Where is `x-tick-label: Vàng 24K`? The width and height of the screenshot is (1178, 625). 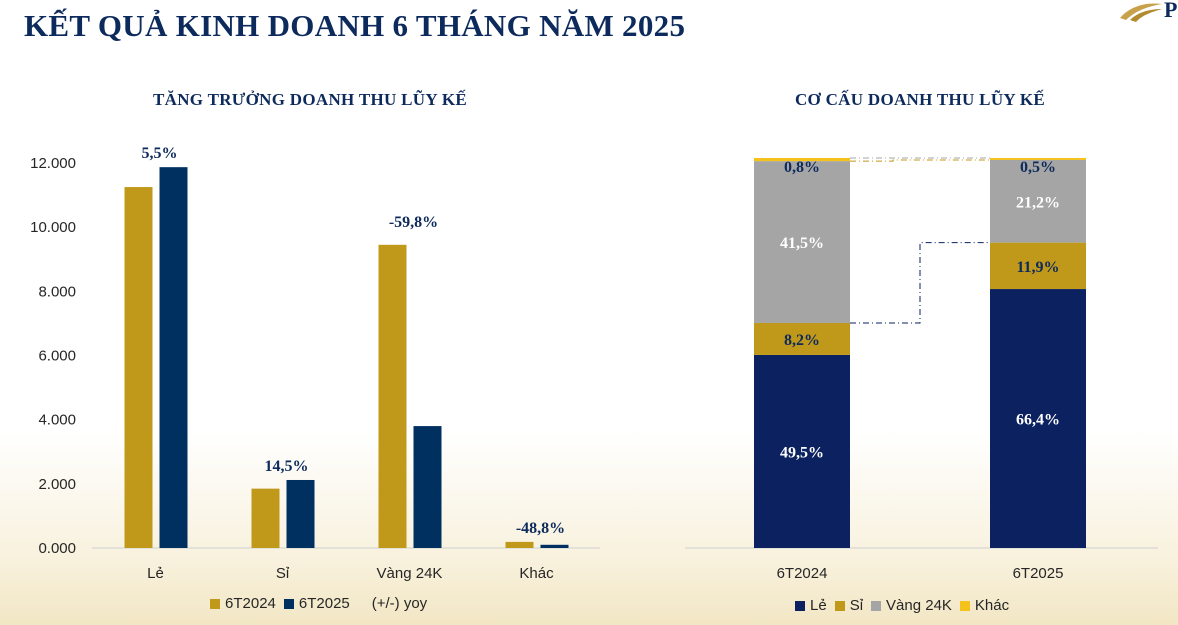
x-tick-label: Vàng 24K is located at coordinates (410, 573).